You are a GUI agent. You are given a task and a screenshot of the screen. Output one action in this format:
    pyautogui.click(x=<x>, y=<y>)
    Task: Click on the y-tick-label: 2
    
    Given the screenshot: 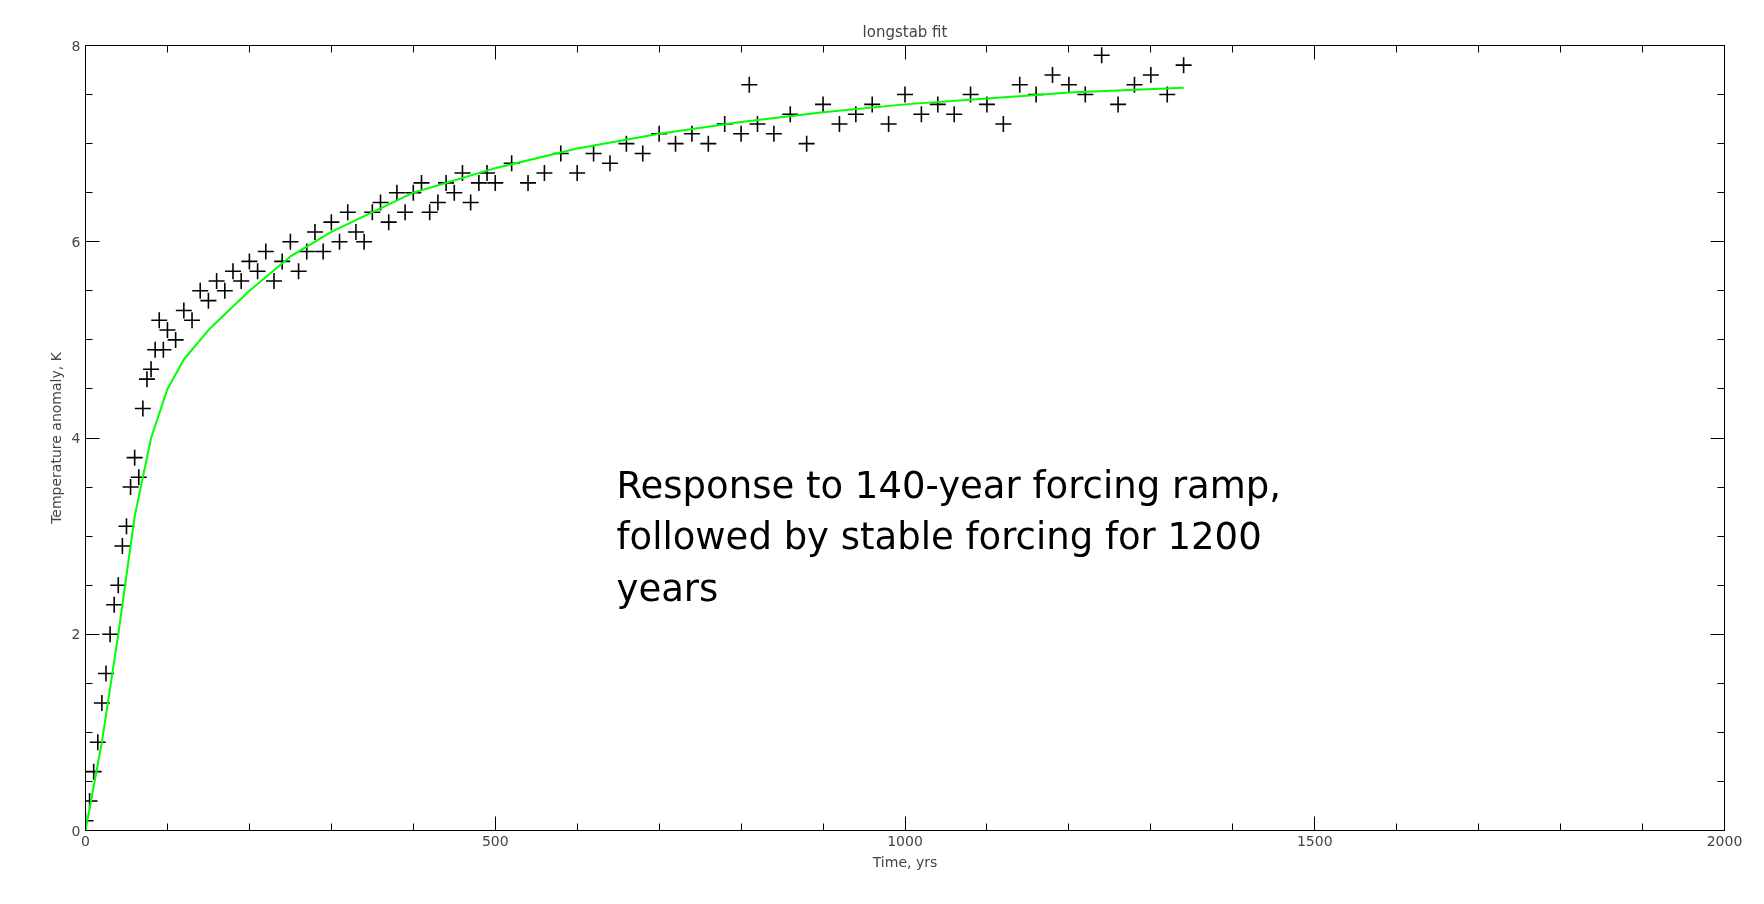 What is the action you would take?
    pyautogui.click(x=76, y=634)
    